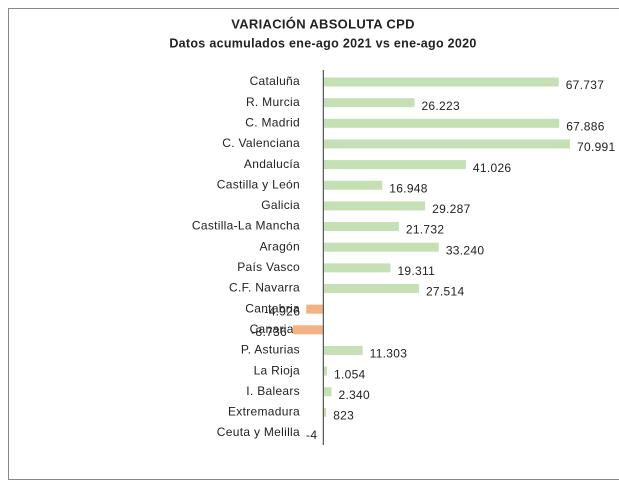  I want to click on data-label: -8.736, so click(269, 332).